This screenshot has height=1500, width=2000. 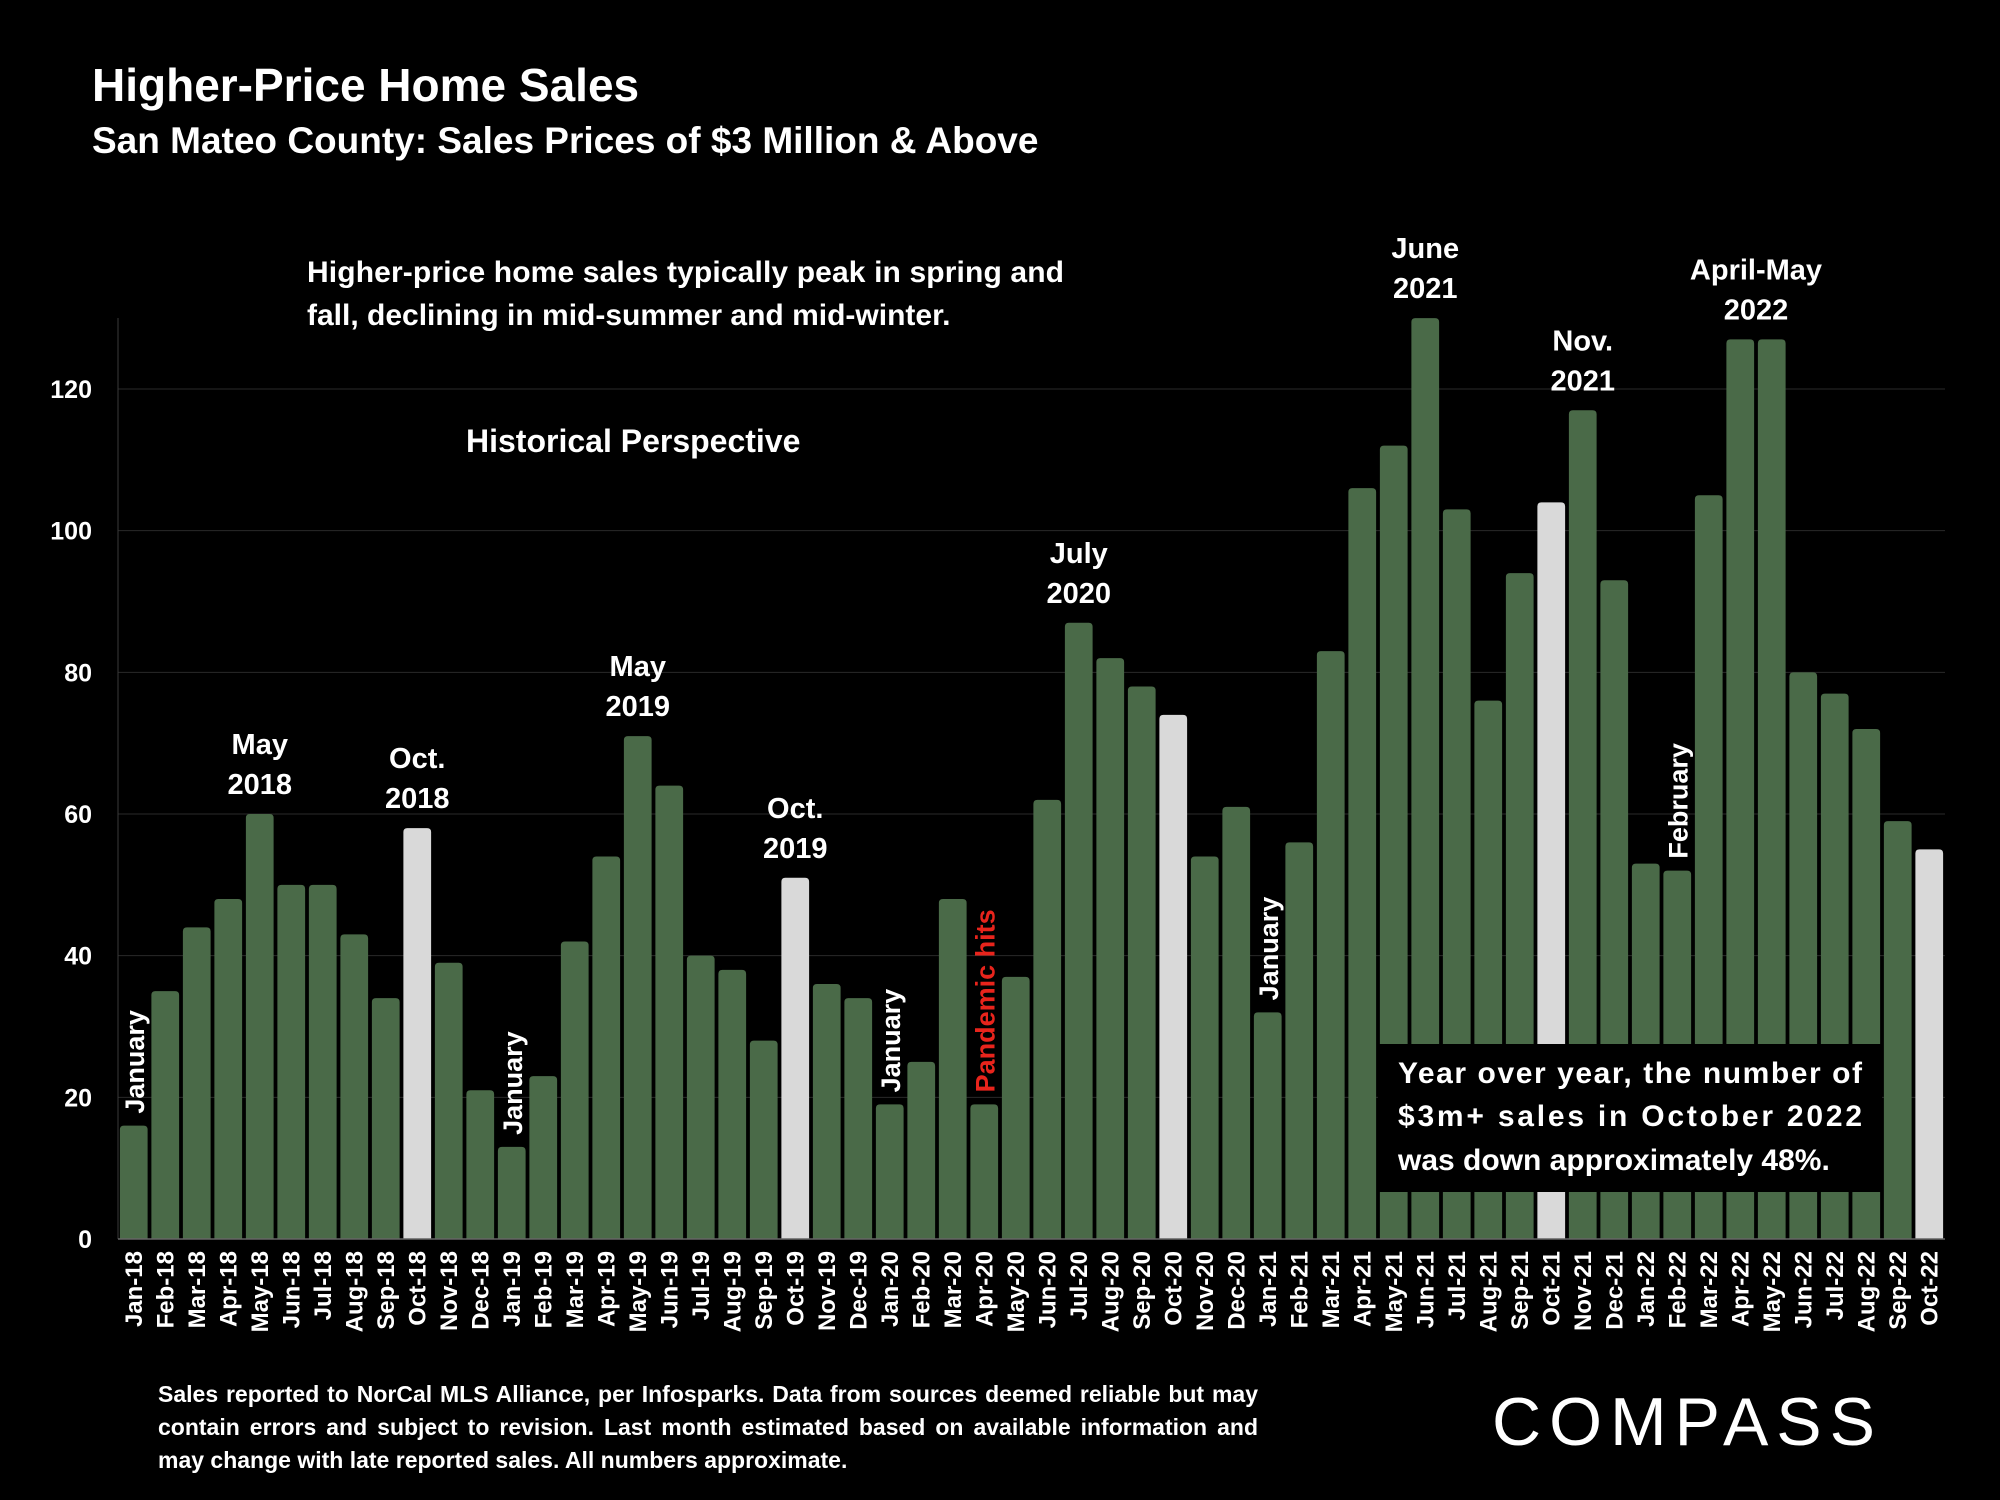 What do you see at coordinates (1688, 1422) in the screenshot?
I see `compass-logo: COMPASS` at bounding box center [1688, 1422].